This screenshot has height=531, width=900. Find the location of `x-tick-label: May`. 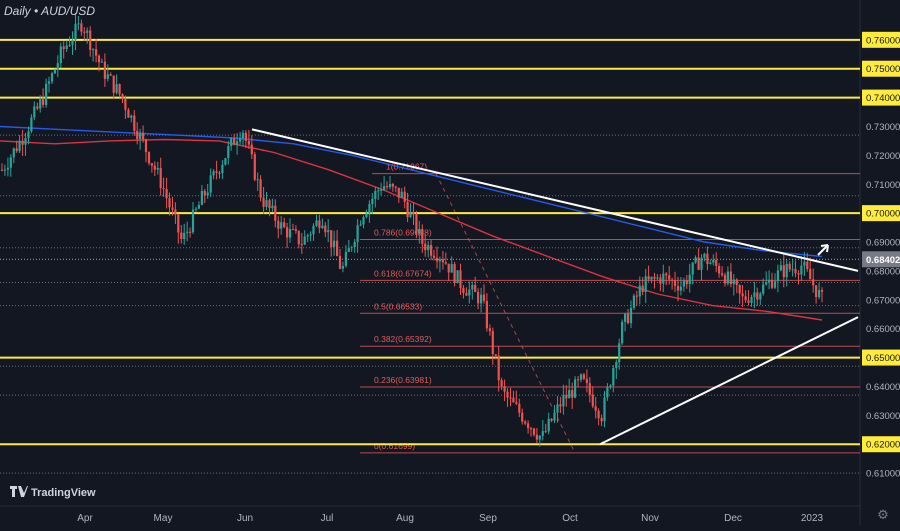

x-tick-label: May is located at coordinates (163, 518).